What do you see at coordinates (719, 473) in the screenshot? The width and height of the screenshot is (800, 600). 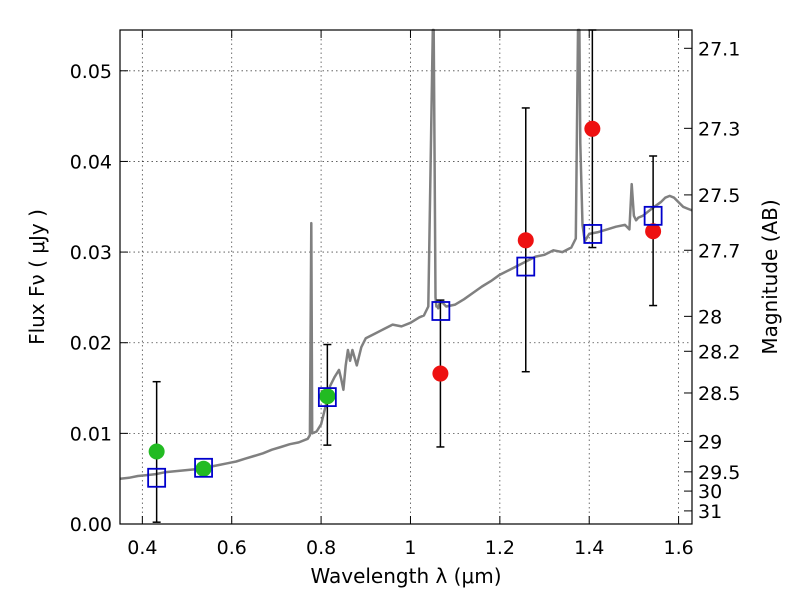 I see `y2-tick-label: 29.5` at bounding box center [719, 473].